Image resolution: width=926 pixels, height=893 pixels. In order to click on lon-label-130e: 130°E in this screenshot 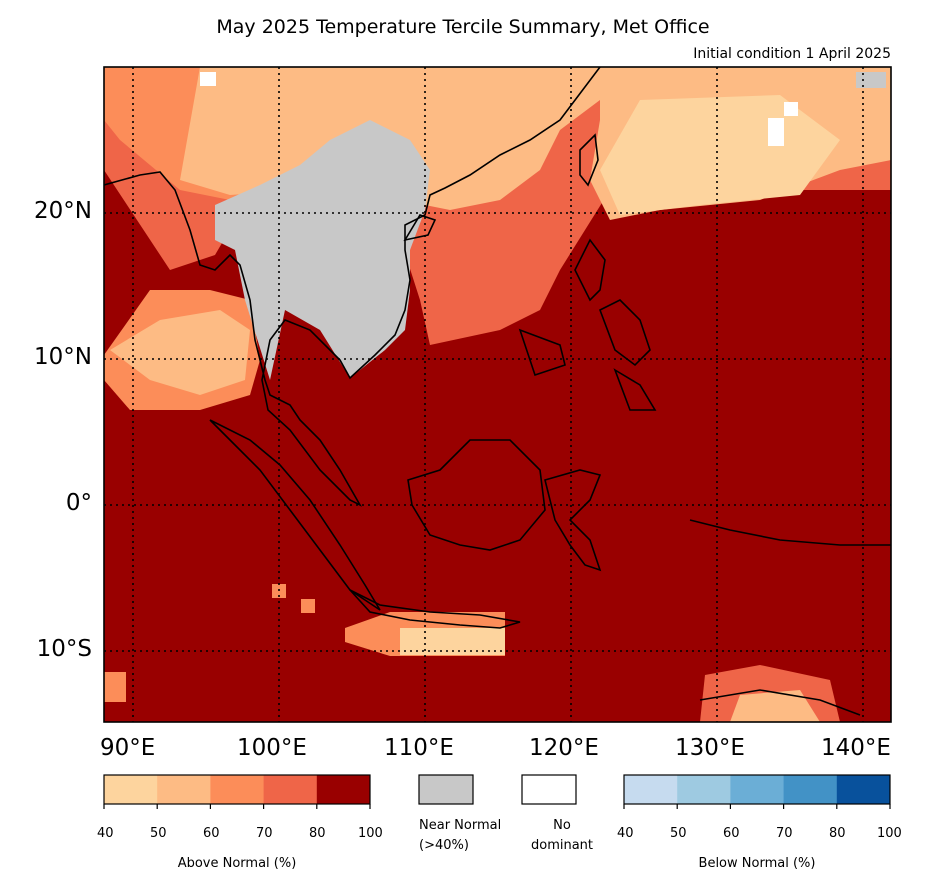, I will do `click(710, 748)`.